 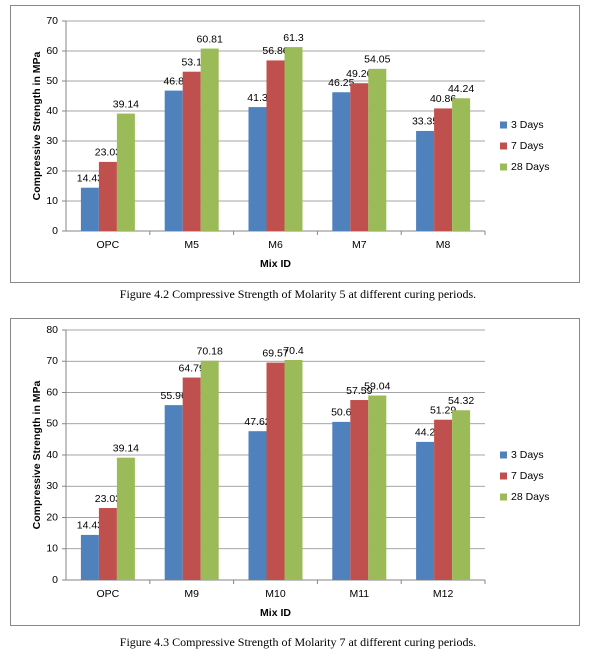 I want to click on data-label: 50.6, so click(x=341, y=413).